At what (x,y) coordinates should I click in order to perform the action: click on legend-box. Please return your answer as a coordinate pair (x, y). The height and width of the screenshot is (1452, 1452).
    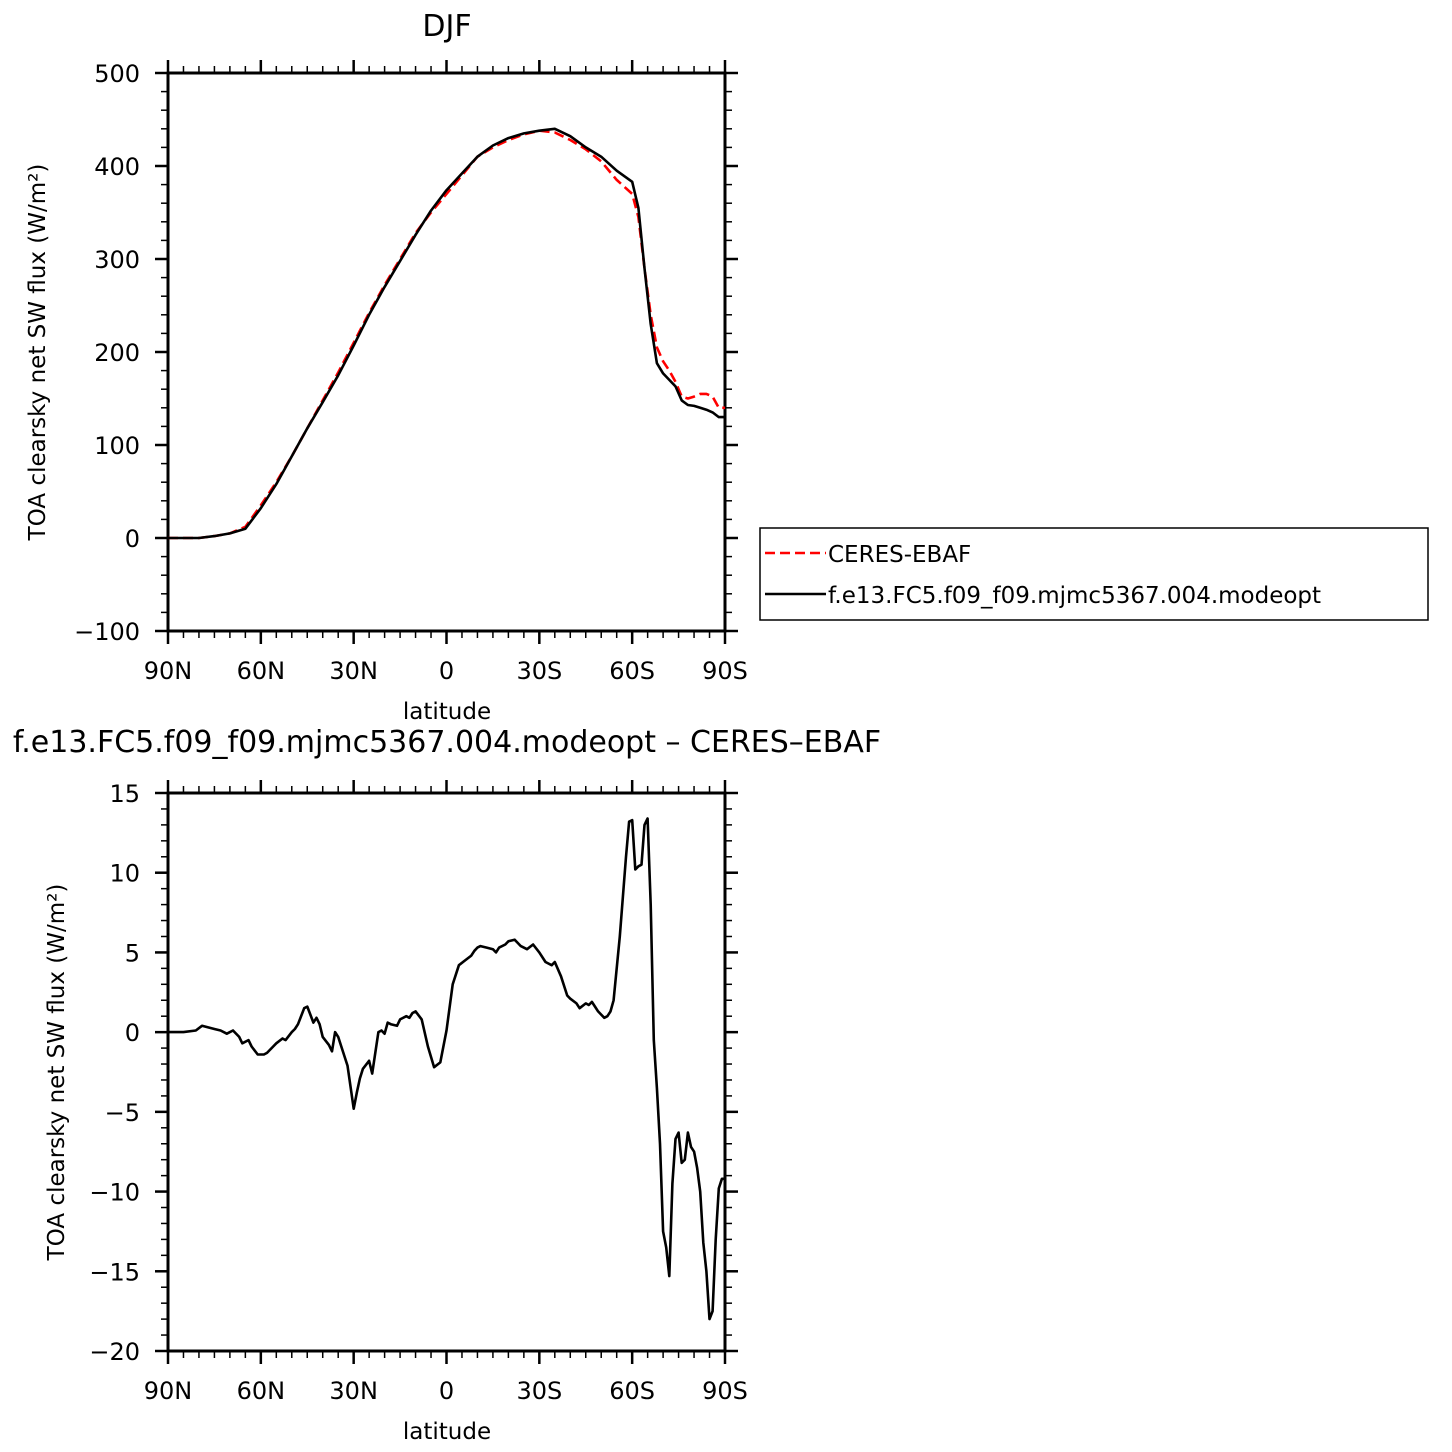
    Looking at the image, I should click on (1094, 574).